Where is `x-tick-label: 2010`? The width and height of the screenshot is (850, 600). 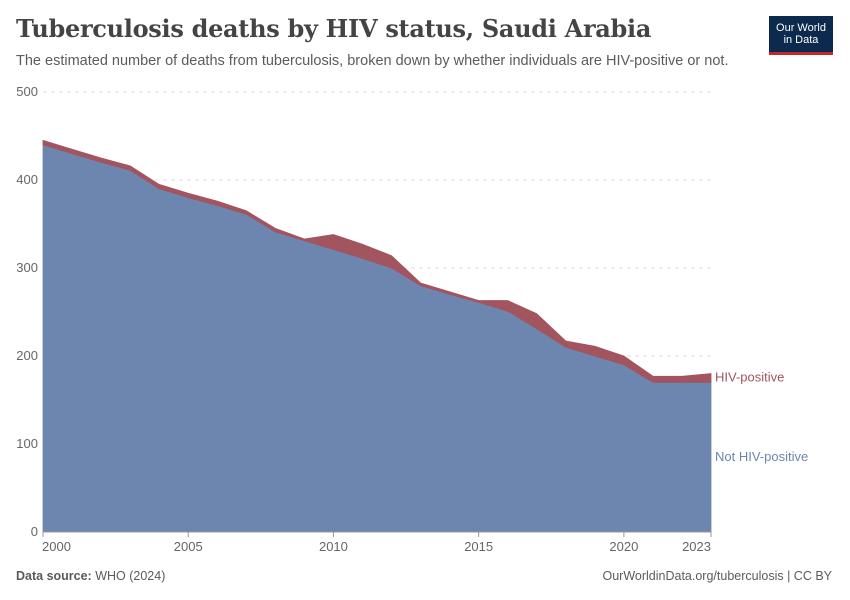
x-tick-label: 2010 is located at coordinates (333, 546).